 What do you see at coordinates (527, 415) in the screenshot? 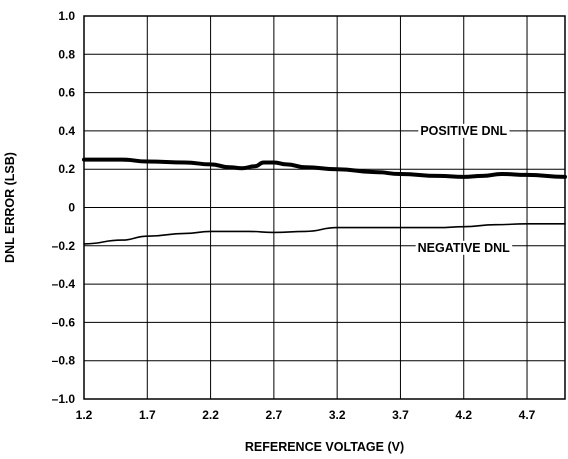
I see `x-tick-label: 4.7` at bounding box center [527, 415].